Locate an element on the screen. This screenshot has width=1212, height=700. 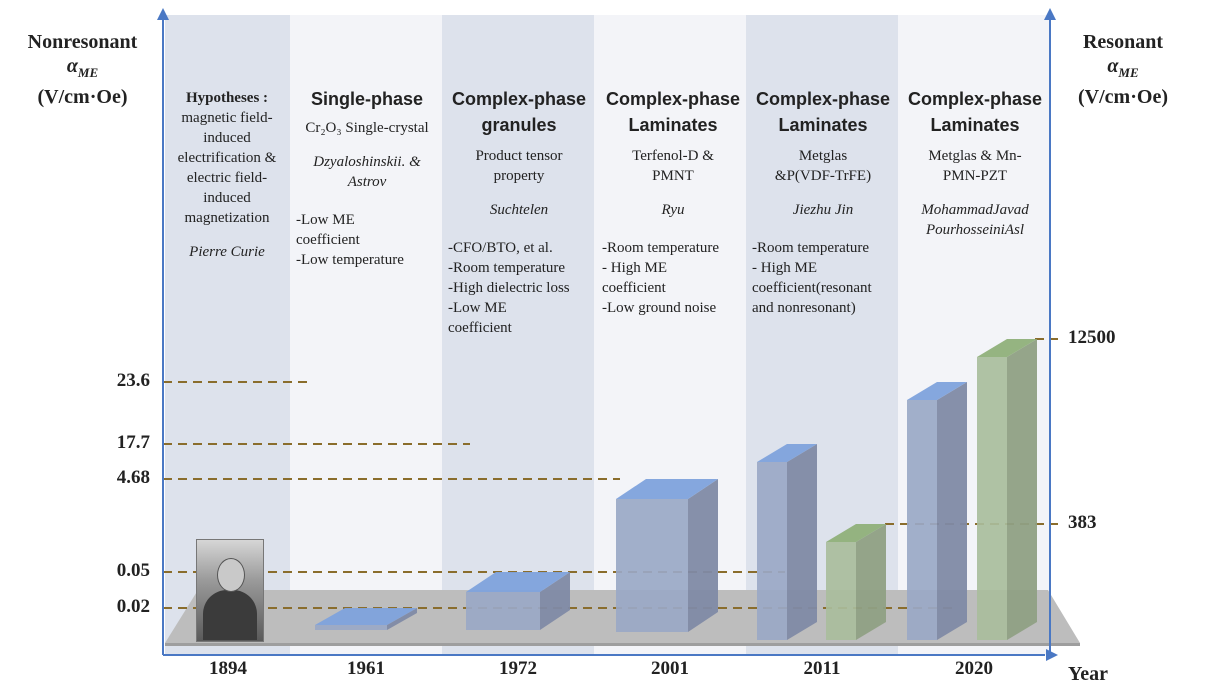
era-desc-line: Metglas is located at coordinates (823, 156).